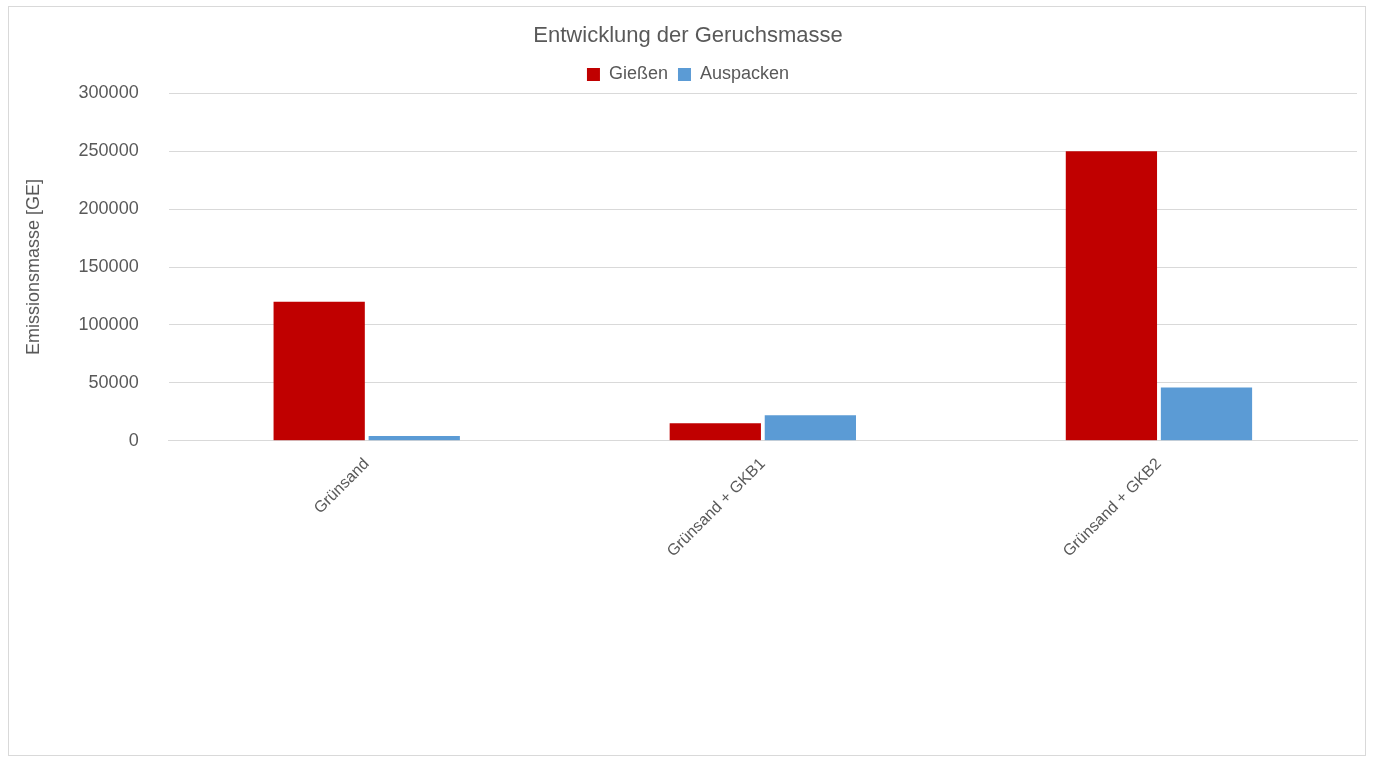 The width and height of the screenshot is (1375, 760). What do you see at coordinates (113, 381) in the screenshot?
I see `y-tick-label: 50000` at bounding box center [113, 381].